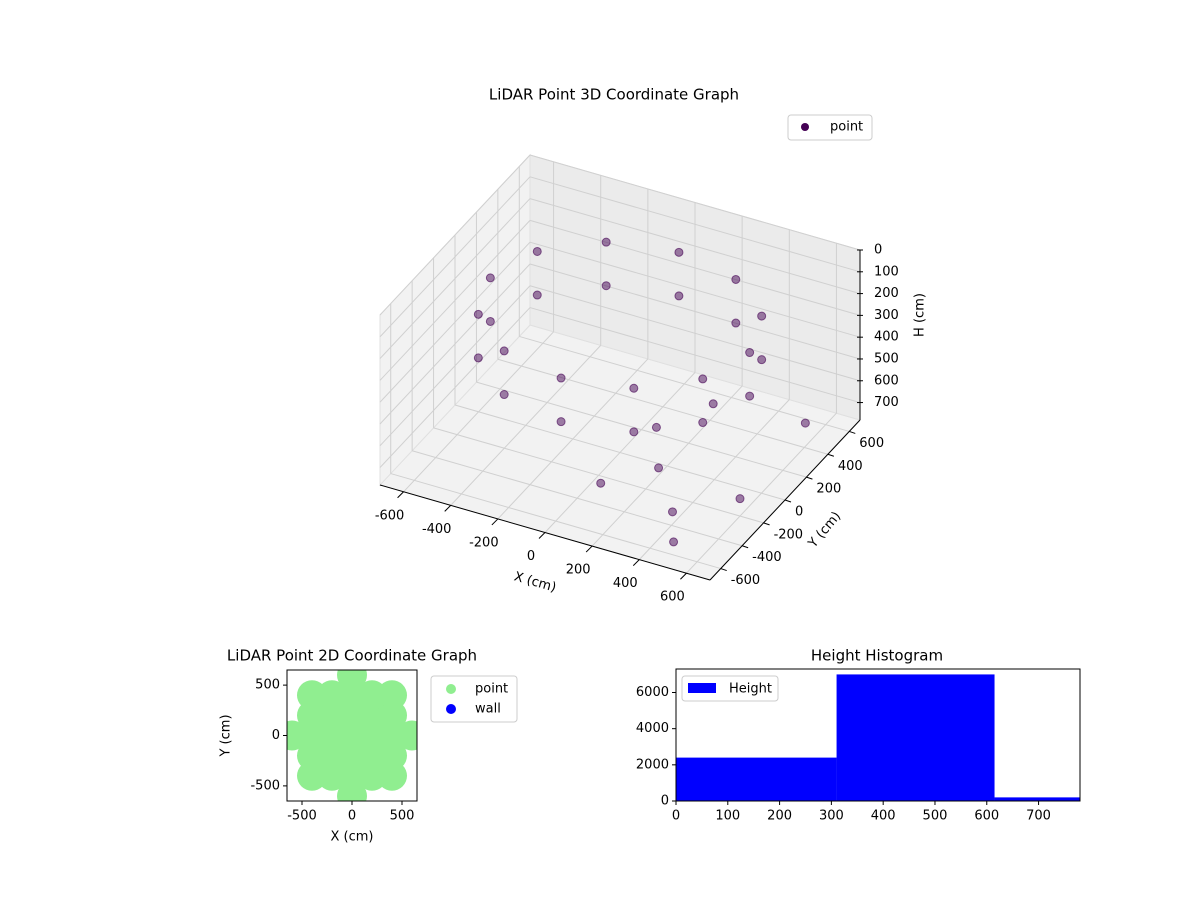 The height and width of the screenshot is (904, 1200). Describe the element at coordinates (390, 515) in the screenshot. I see `x-tick-label: -600` at that location.